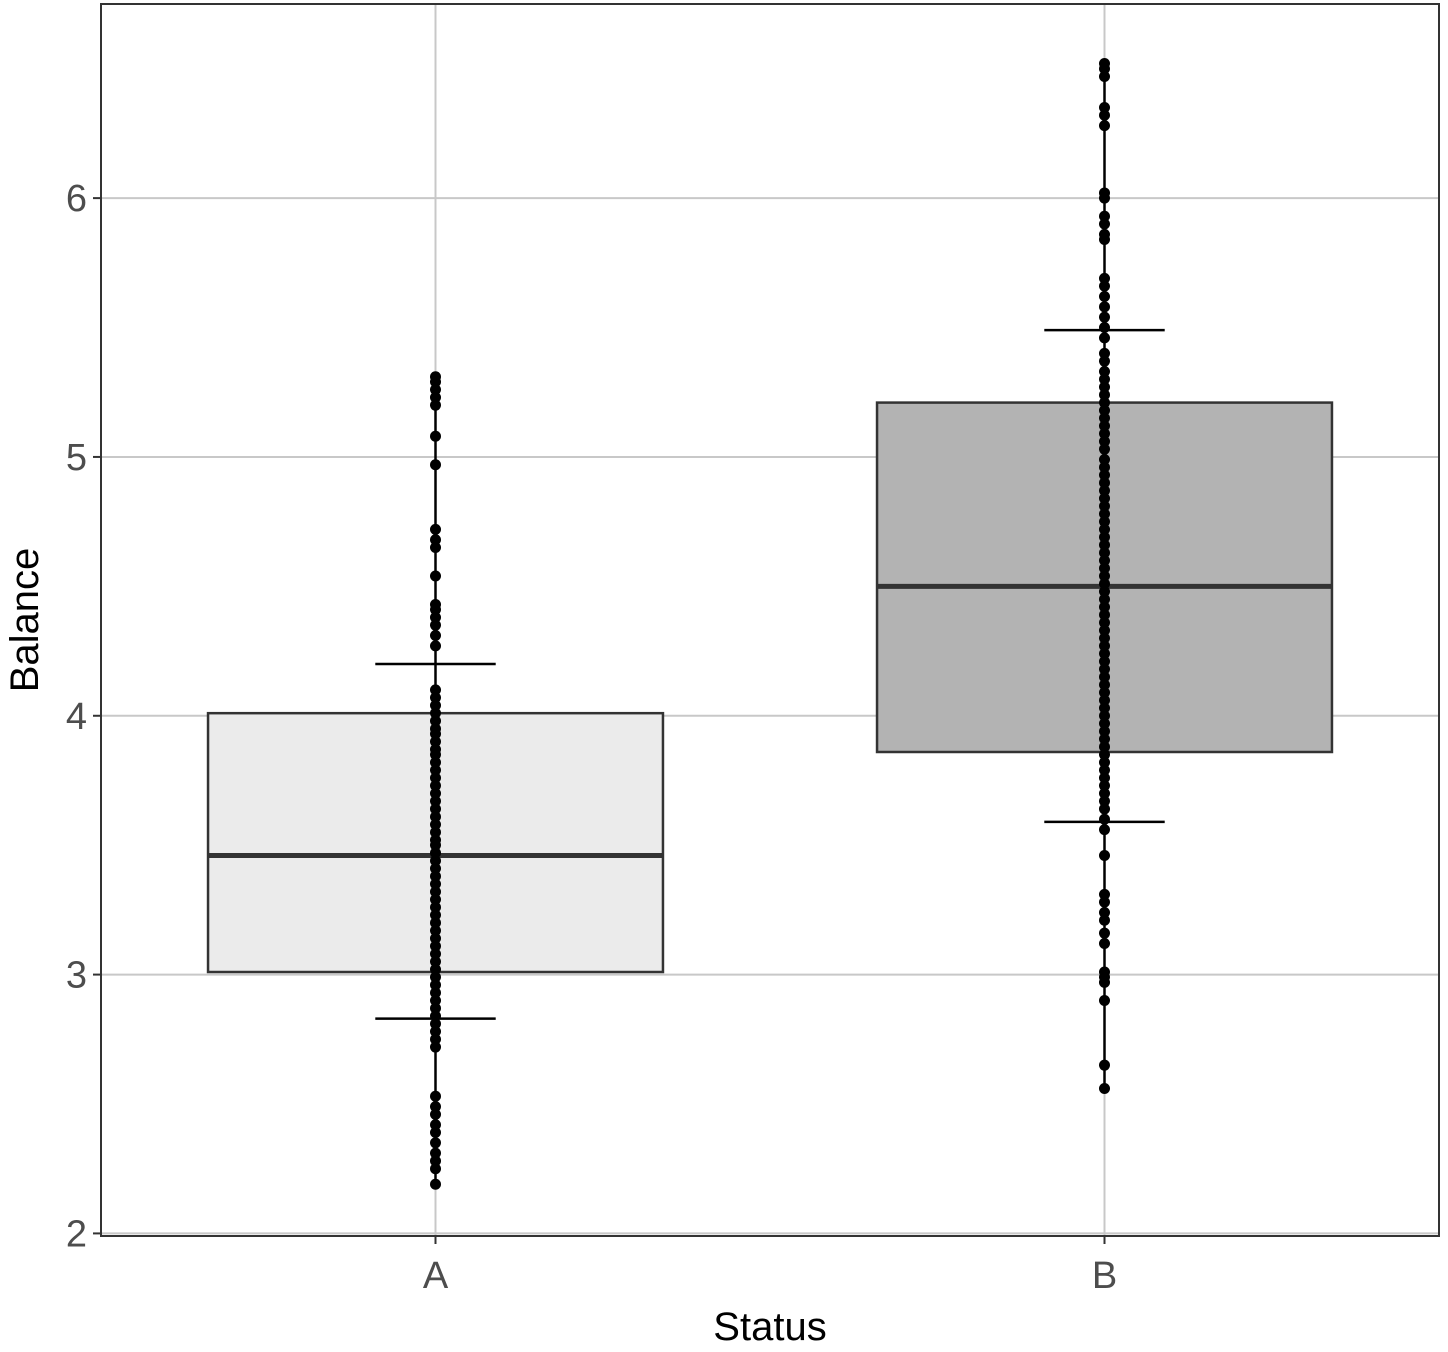  I want to click on y-tick-label: 3, so click(76, 976).